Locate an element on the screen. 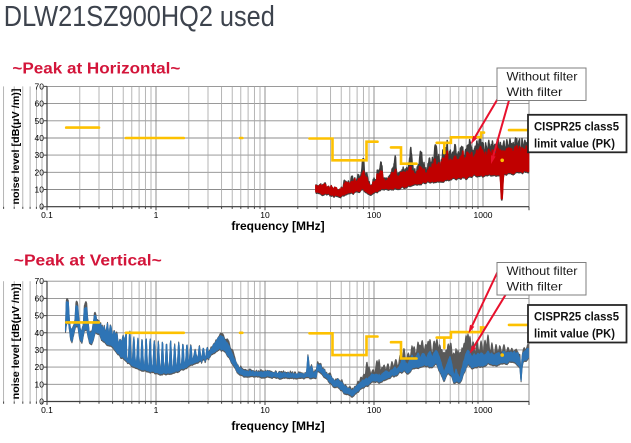 The width and height of the screenshot is (631, 443). svg-text: ~Peak at Horizontal~ is located at coordinates (96, 69).